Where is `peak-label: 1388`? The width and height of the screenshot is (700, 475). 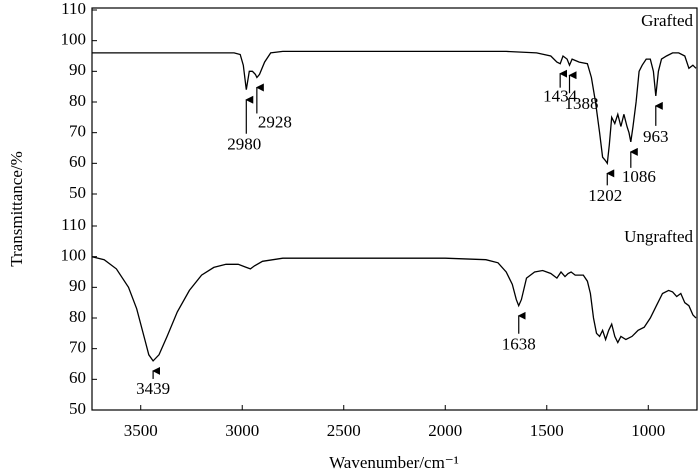
peak-label: 1388 is located at coordinates (582, 103).